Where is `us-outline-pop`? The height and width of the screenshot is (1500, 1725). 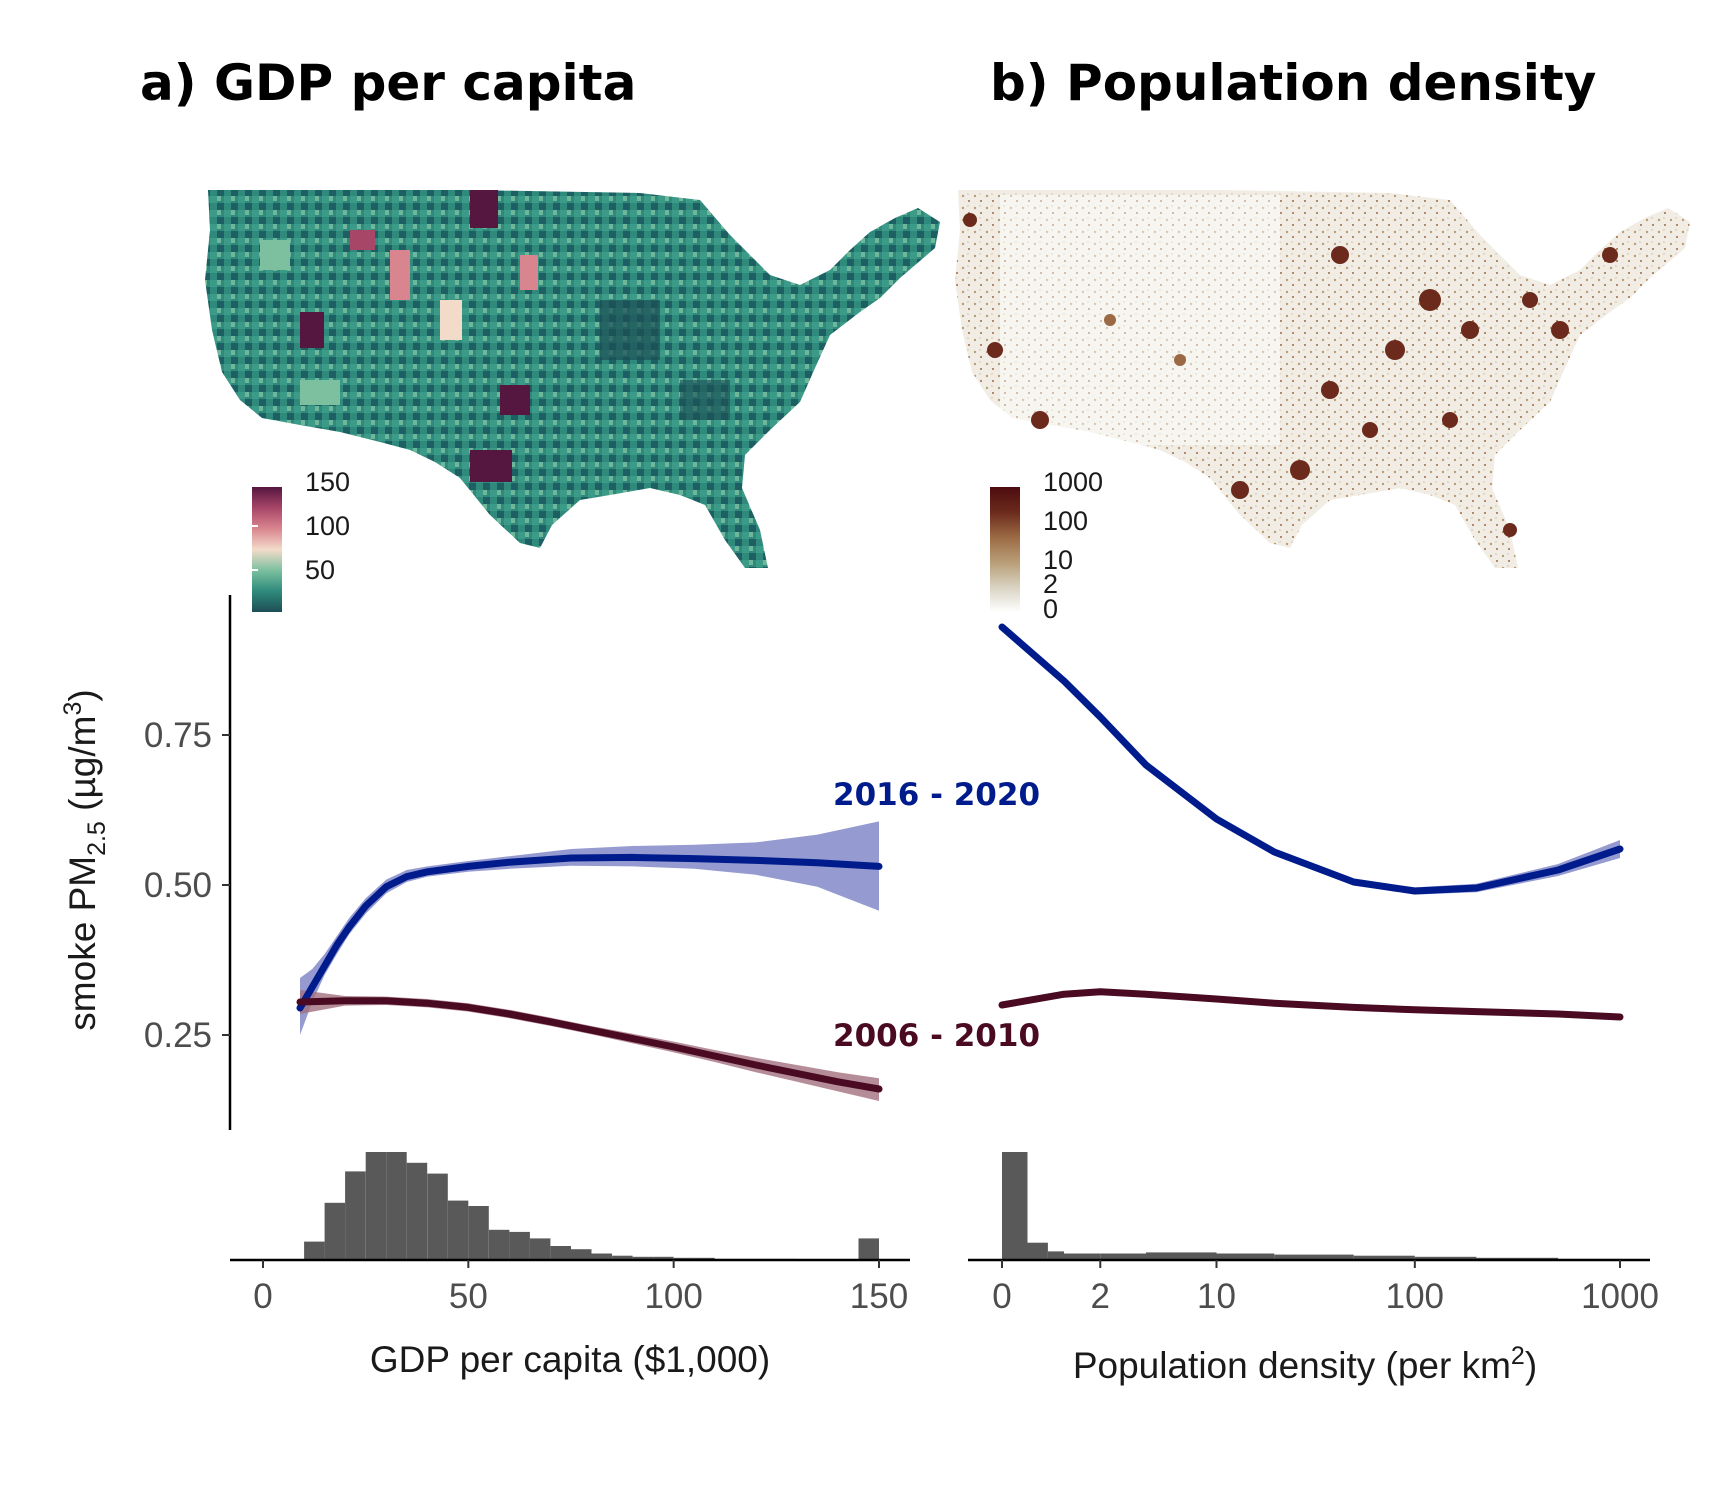
us-outline-pop is located at coordinates (1322, 379).